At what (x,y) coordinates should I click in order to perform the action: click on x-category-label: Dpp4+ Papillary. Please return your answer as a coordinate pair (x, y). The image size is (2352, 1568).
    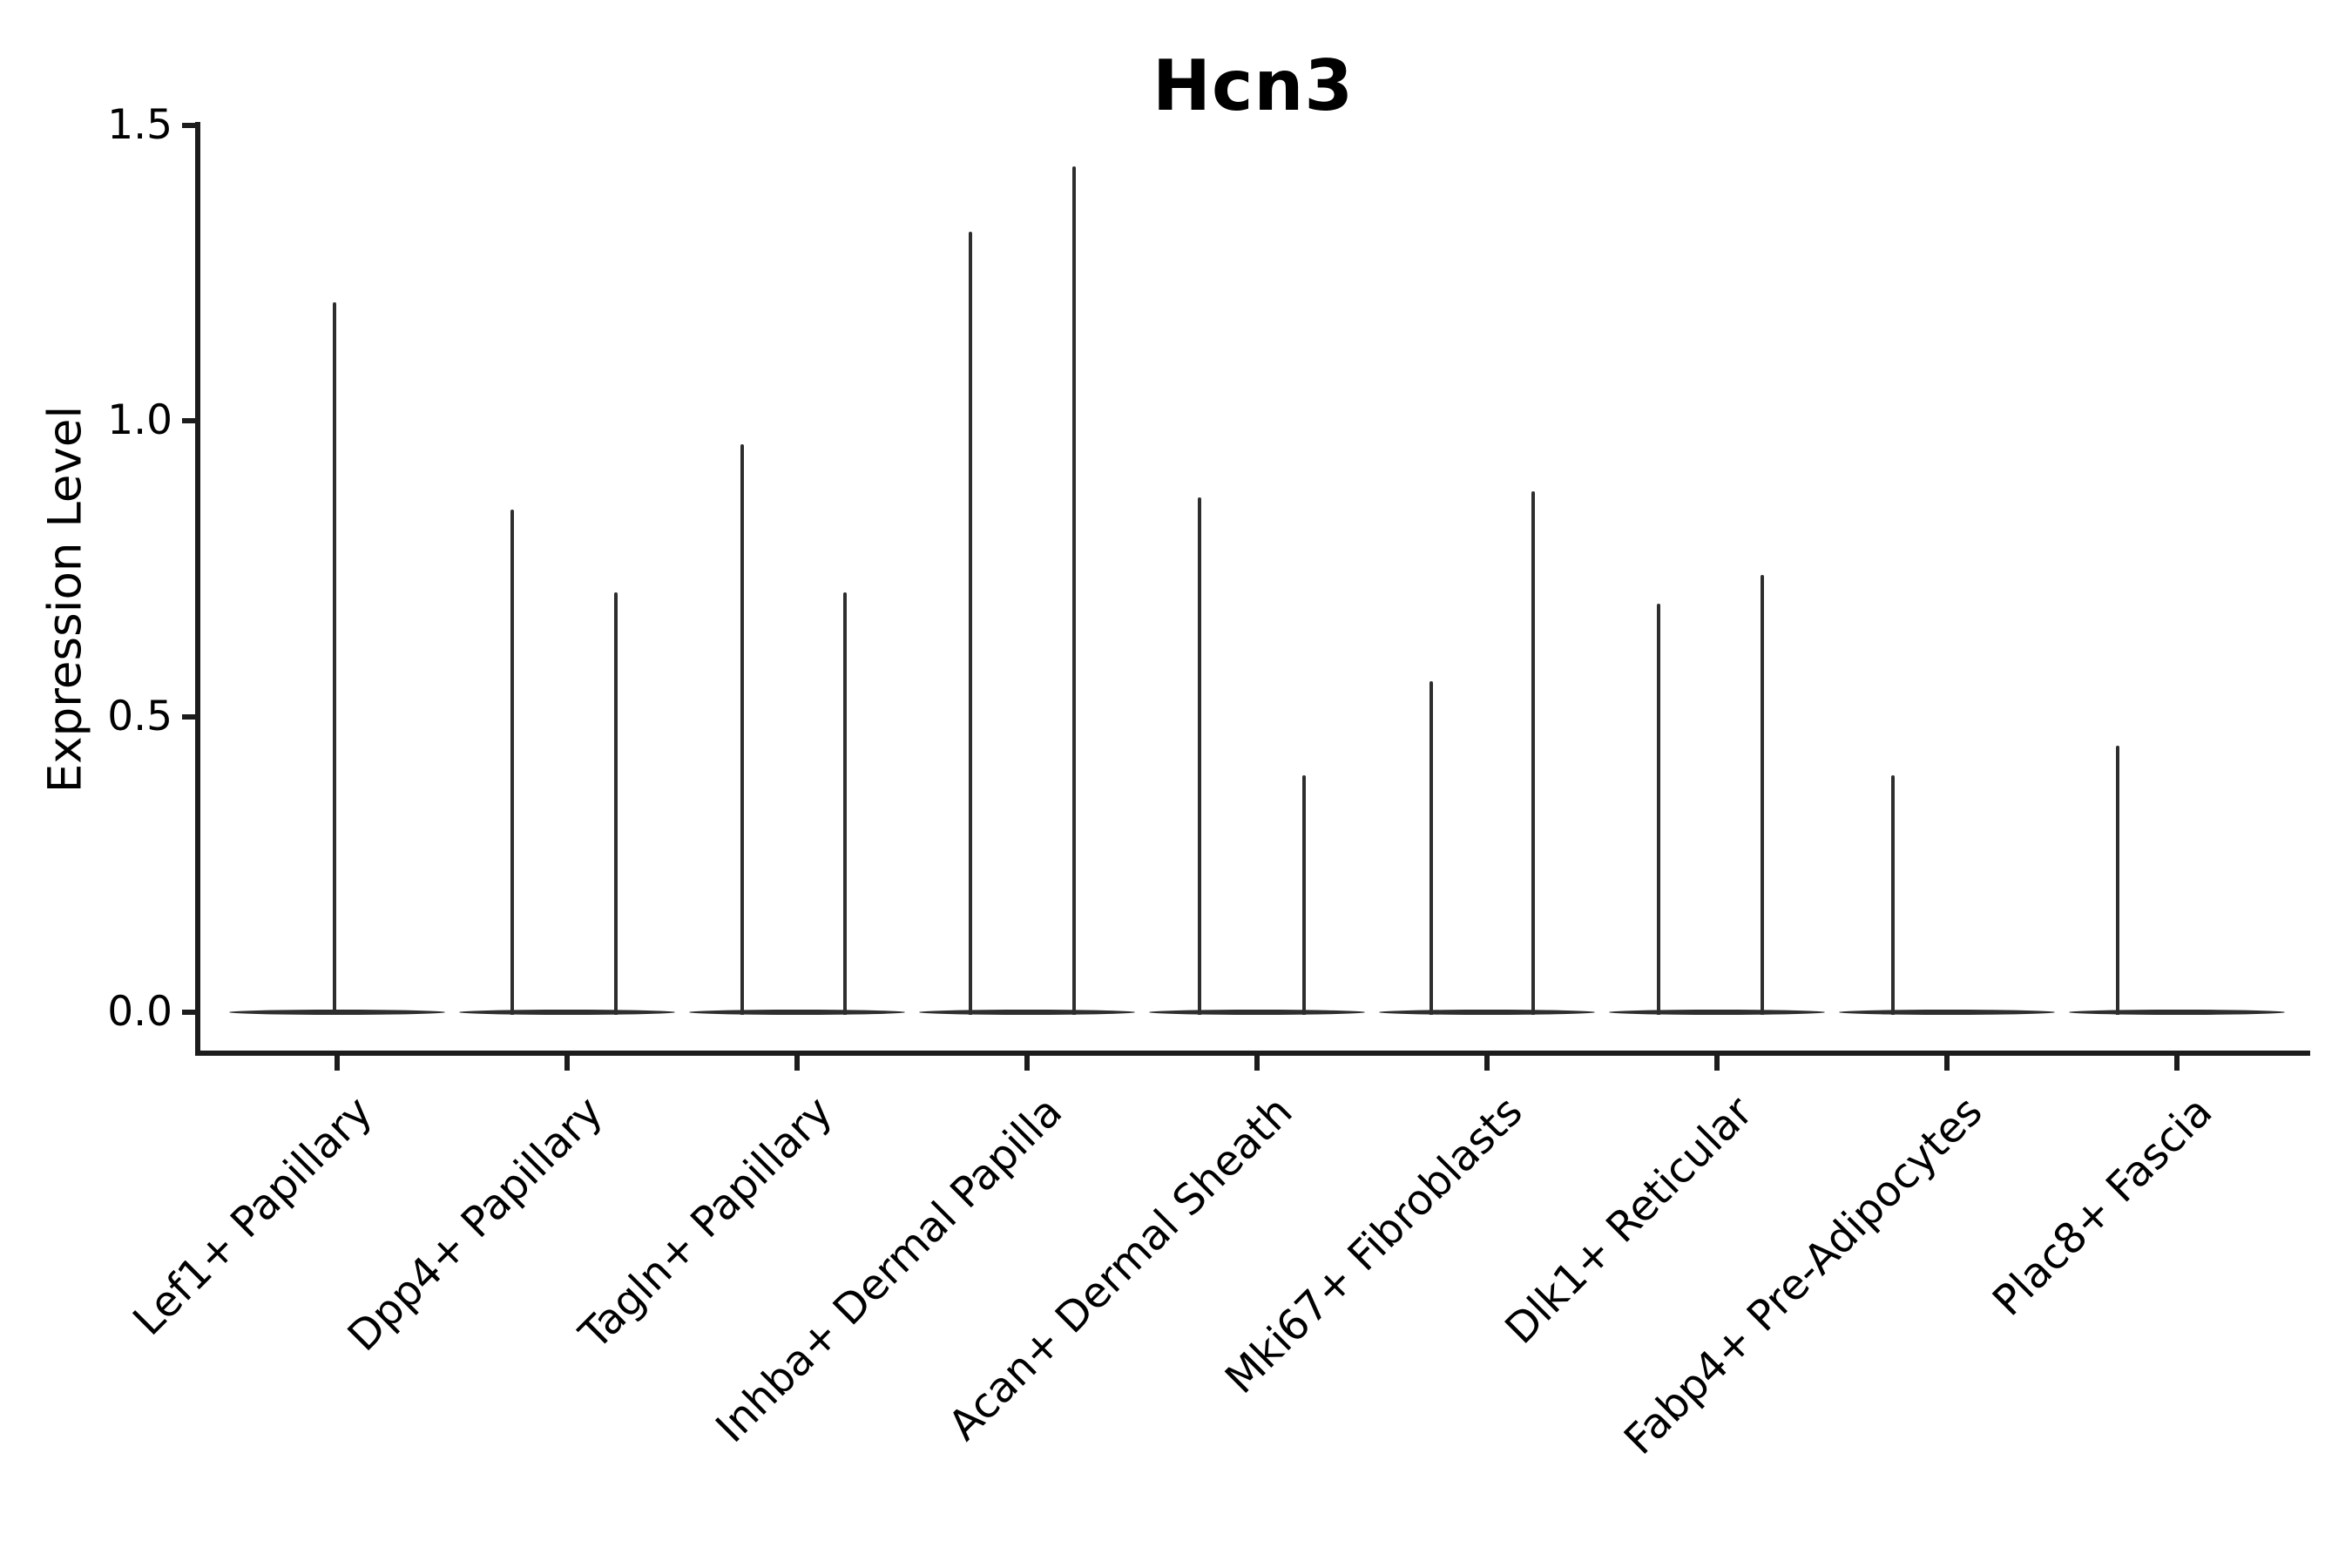
    Looking at the image, I should click on (475, 1224).